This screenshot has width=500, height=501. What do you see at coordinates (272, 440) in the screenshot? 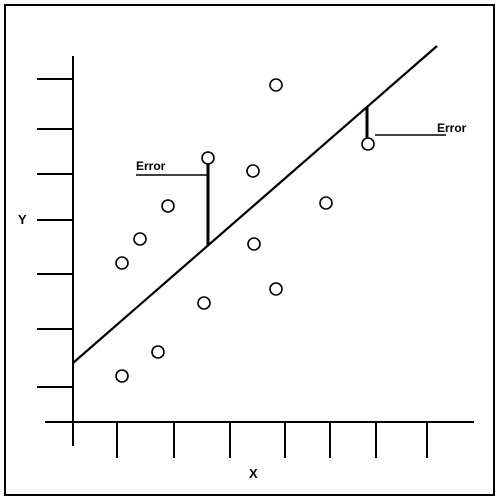
I see `x-axis-ticks` at bounding box center [272, 440].